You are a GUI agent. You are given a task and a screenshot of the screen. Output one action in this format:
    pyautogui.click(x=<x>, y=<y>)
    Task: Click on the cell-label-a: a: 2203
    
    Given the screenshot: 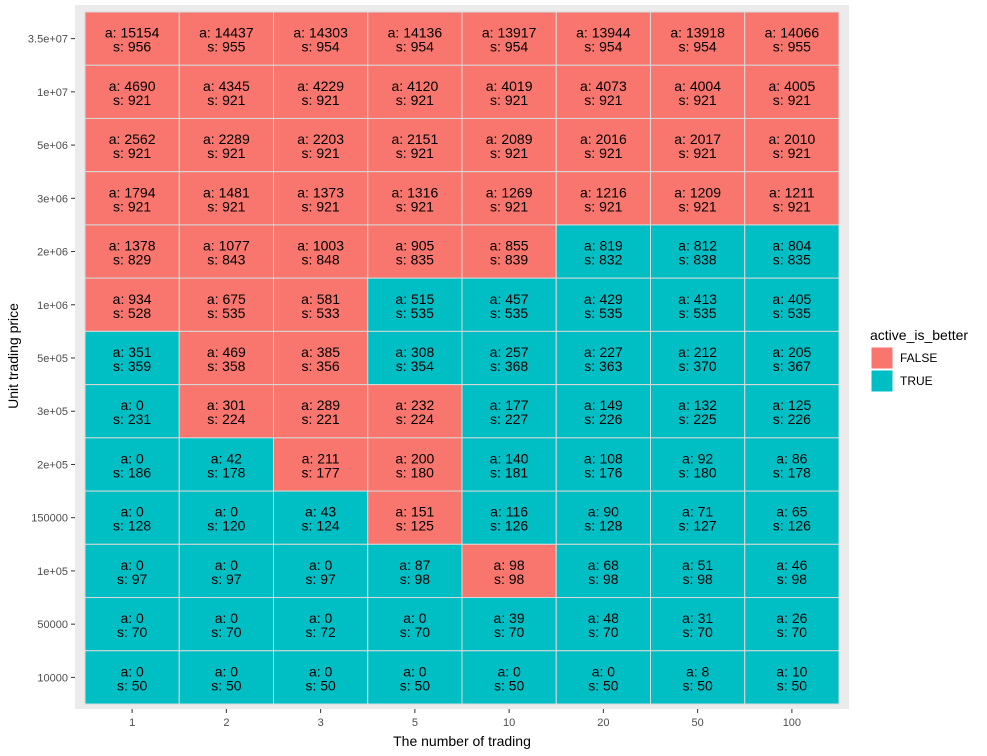 What is the action you would take?
    pyautogui.click(x=320, y=139)
    